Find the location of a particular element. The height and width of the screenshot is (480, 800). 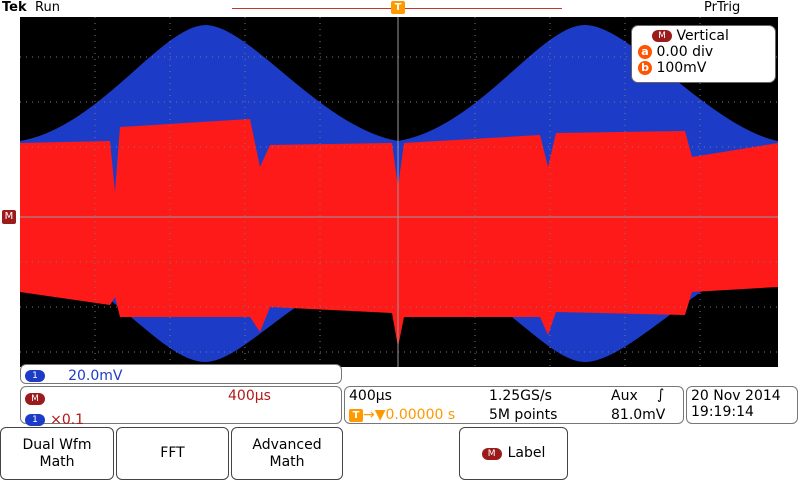

channel1-badge-icon: 1 is located at coordinates (35, 375).